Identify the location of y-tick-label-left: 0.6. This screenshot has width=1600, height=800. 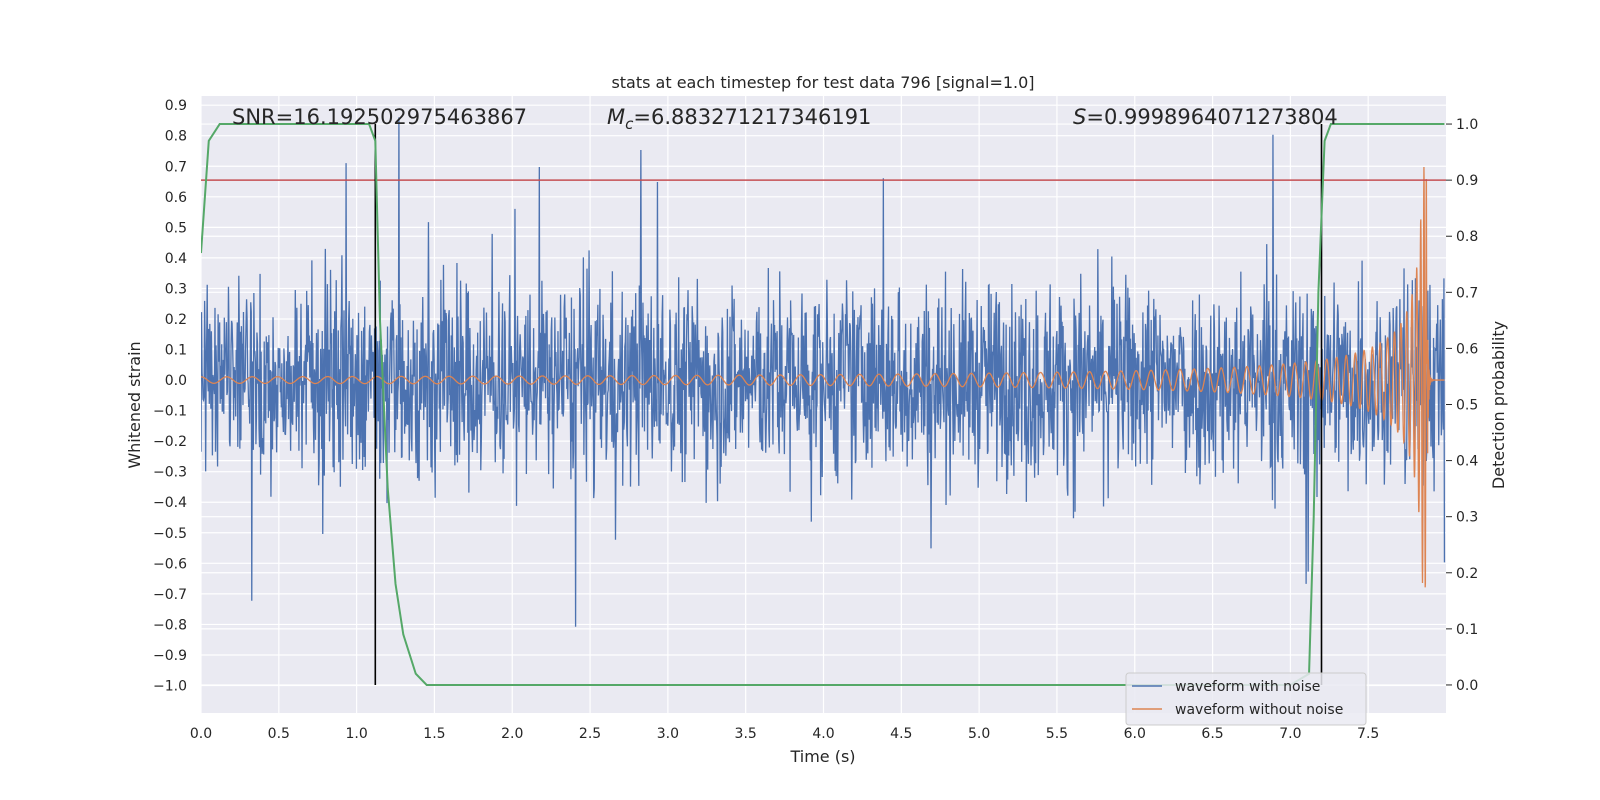
(176, 198).